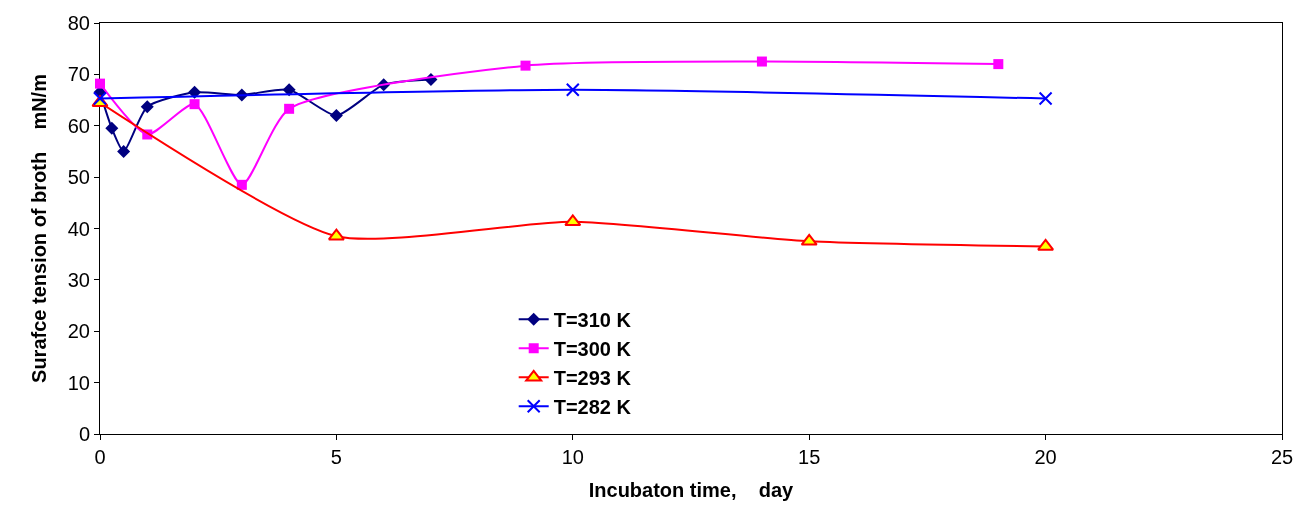 The width and height of the screenshot is (1305, 524). I want to click on y-tick-label: 40, so click(78, 228).